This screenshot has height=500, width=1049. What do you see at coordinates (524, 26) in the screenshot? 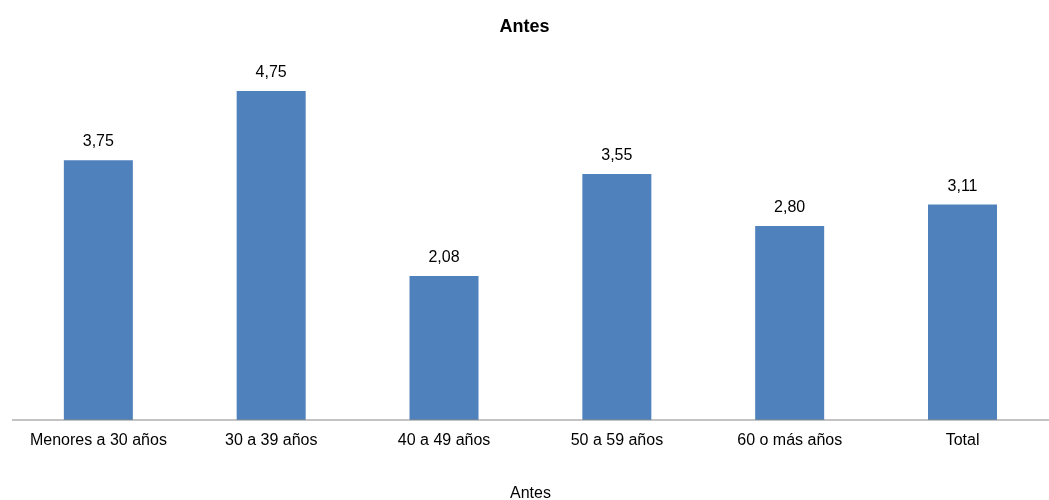
I see `chart-title: Antes` at bounding box center [524, 26].